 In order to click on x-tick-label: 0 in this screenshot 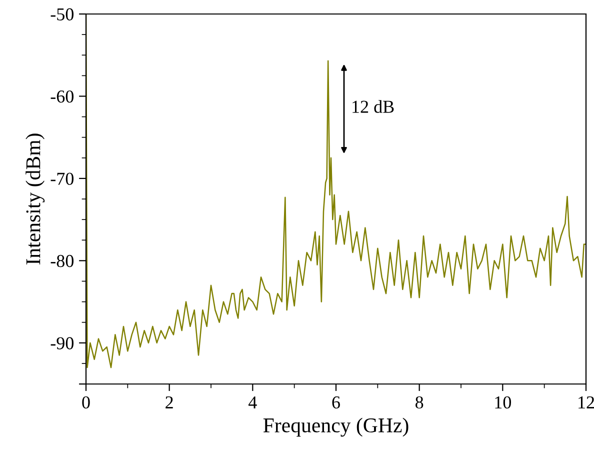, I will do `click(86, 402)`.